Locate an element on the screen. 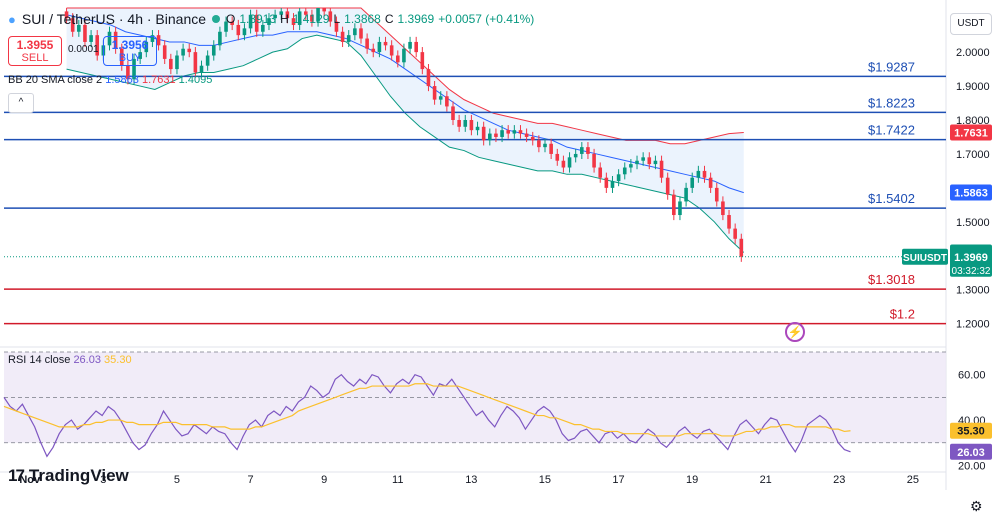 This screenshot has height=522, width=1007. buy-button: 1.3956 BUY is located at coordinates (130, 51).